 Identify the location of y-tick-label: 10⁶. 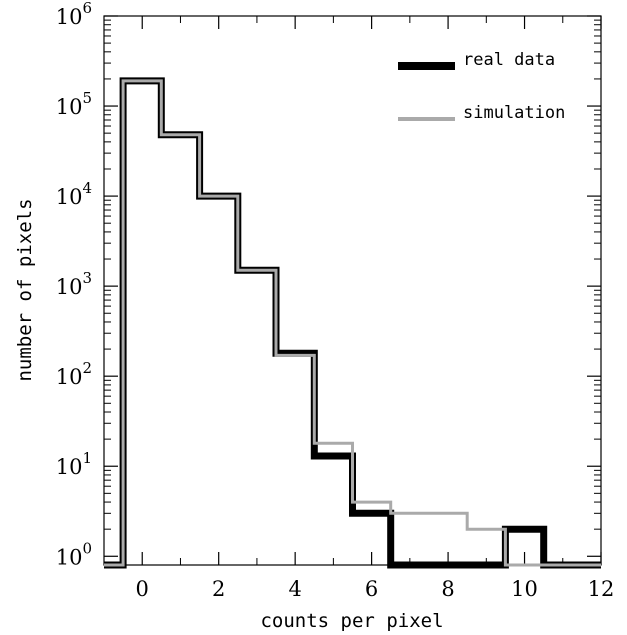
(74, 14).